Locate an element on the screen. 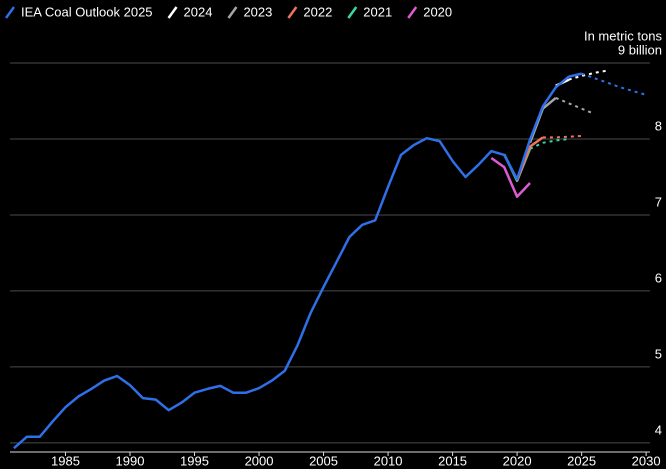  y-tick-label: 8 is located at coordinates (658, 125).